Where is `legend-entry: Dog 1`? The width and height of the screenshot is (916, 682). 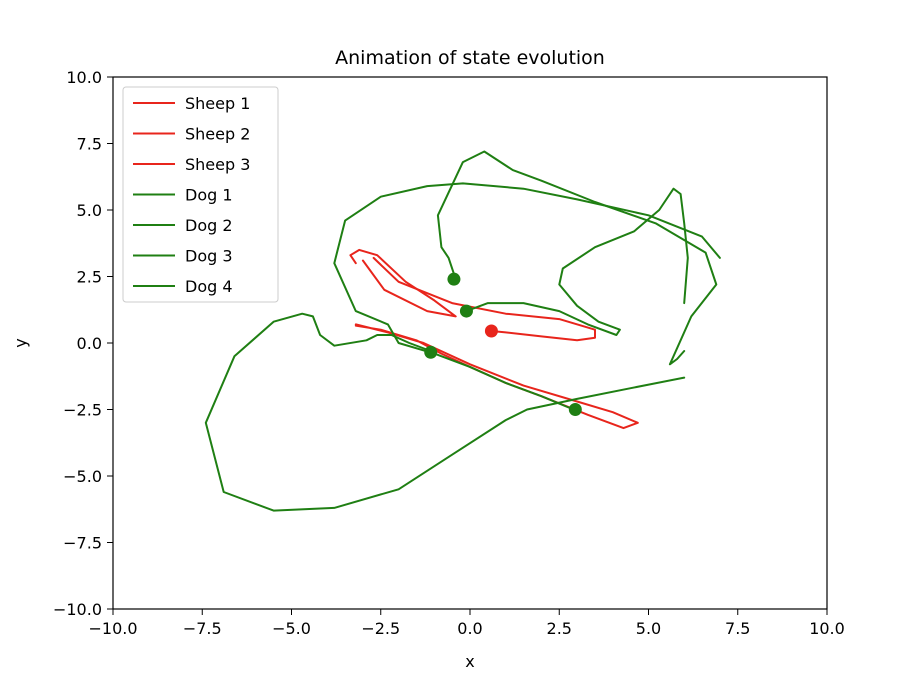
legend-entry: Dog 1 is located at coordinates (209, 195).